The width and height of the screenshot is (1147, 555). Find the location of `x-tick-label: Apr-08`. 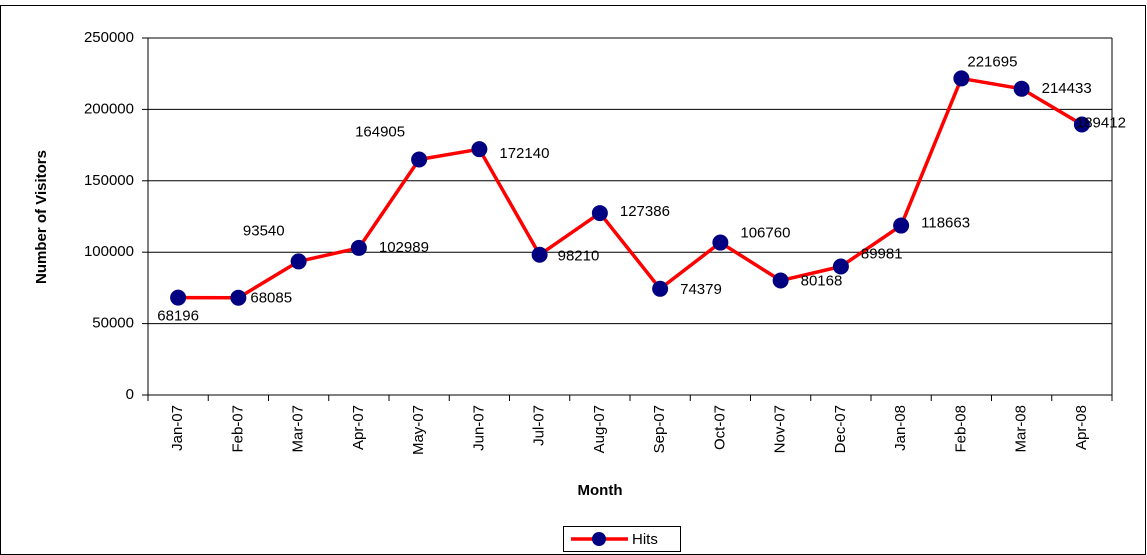

x-tick-label: Apr-08 is located at coordinates (1081, 427).